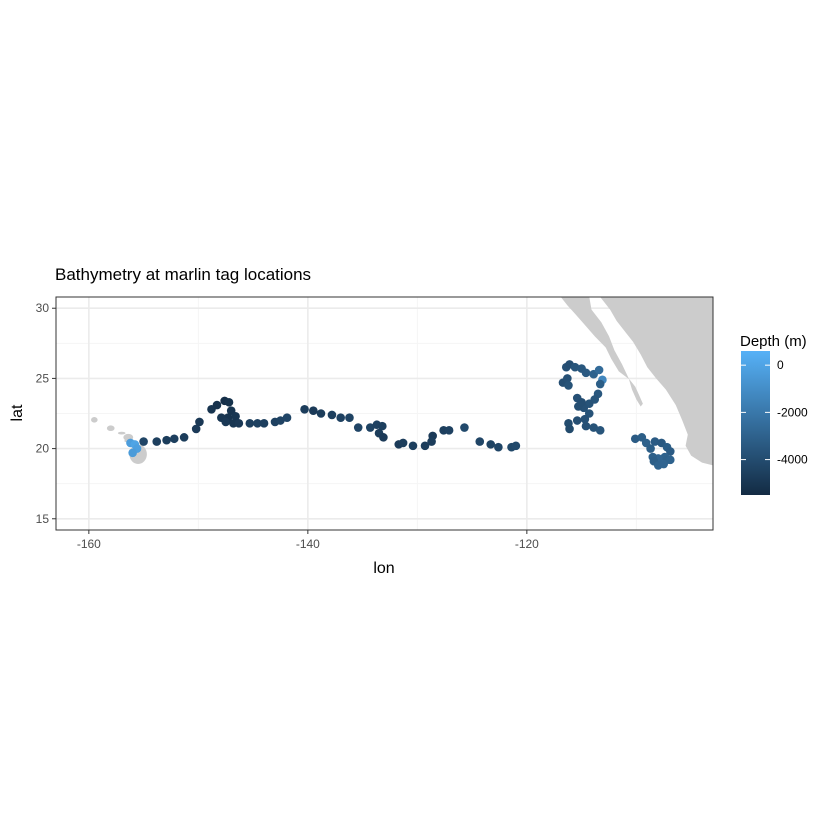  I want to click on y-tick-label: 20, so click(43, 449).